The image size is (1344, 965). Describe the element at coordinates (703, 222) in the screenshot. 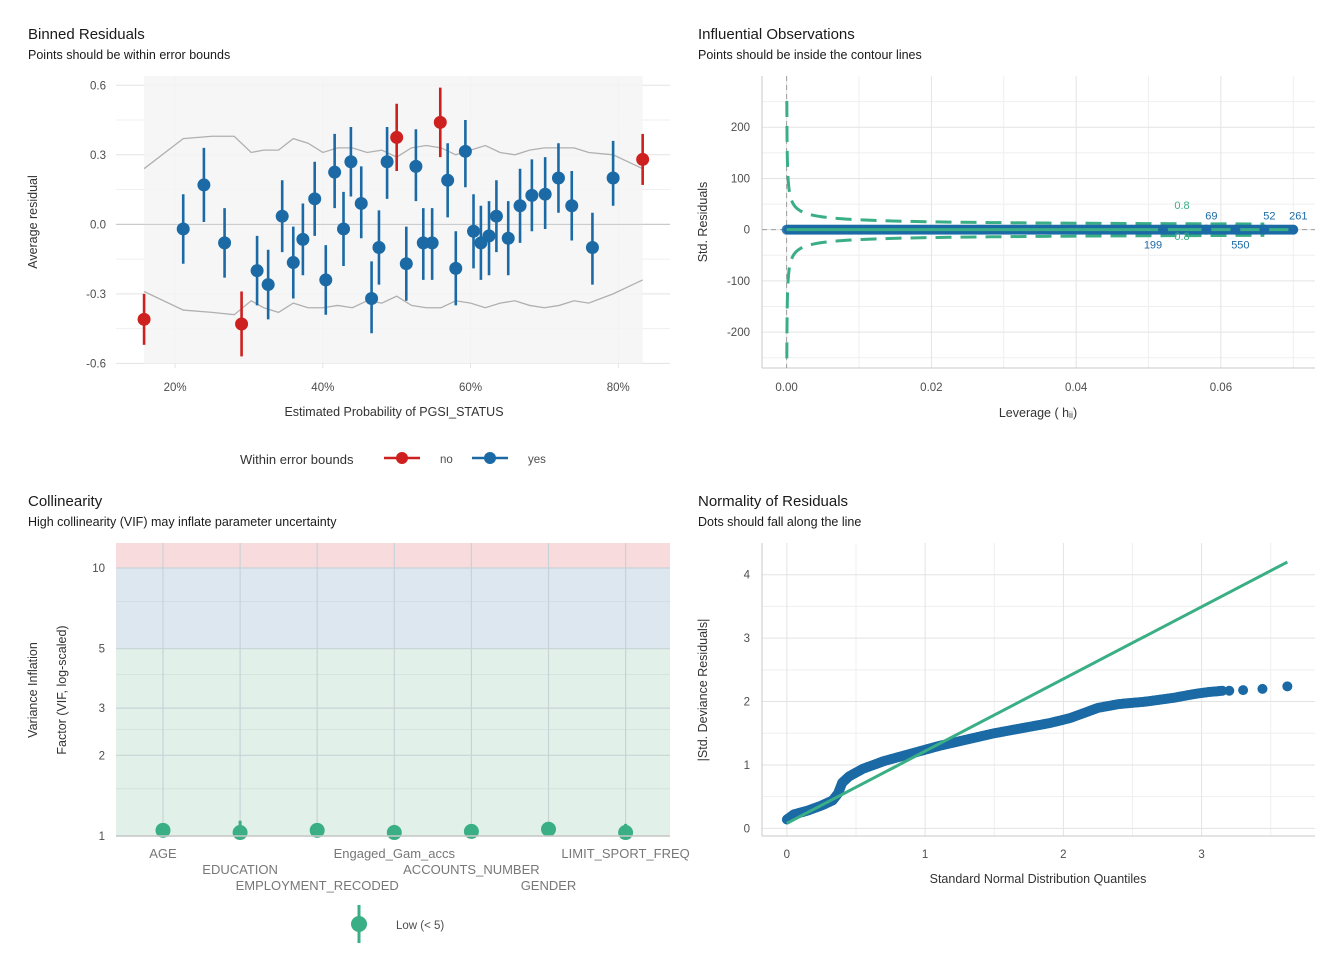

I see `y-axis-label: Std. Residuals` at that location.